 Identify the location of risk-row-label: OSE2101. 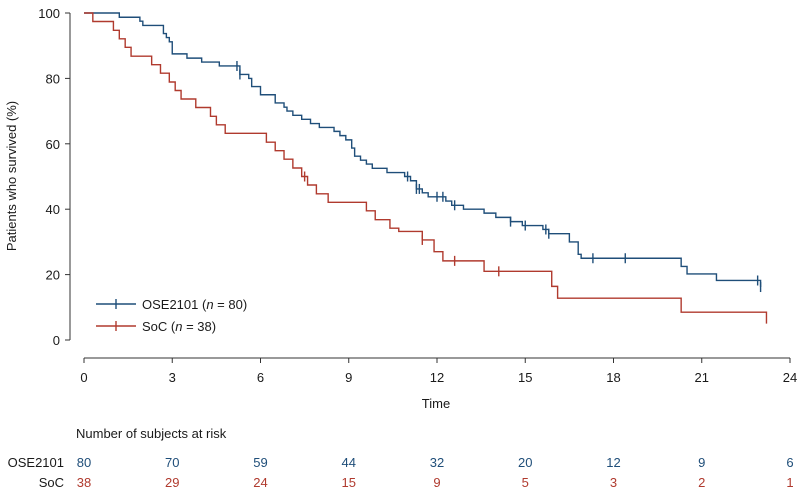
(36, 462).